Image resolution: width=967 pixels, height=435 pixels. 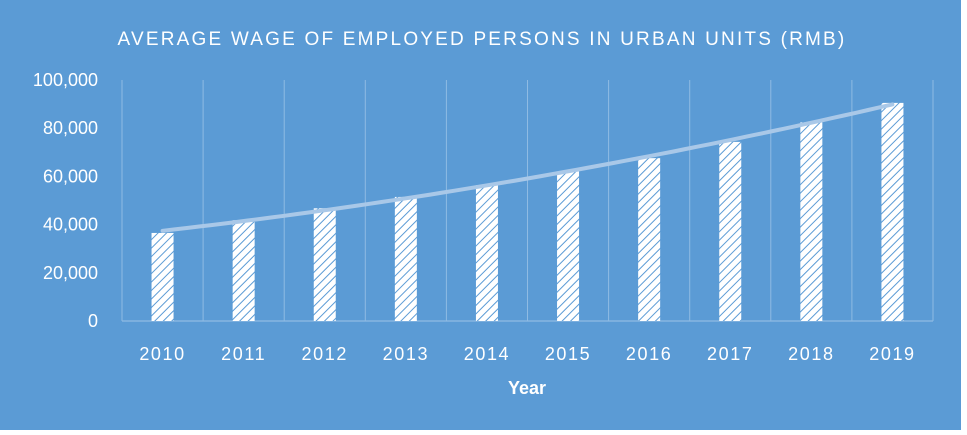 What do you see at coordinates (649, 354) in the screenshot?
I see `x-tick-label: 2016` at bounding box center [649, 354].